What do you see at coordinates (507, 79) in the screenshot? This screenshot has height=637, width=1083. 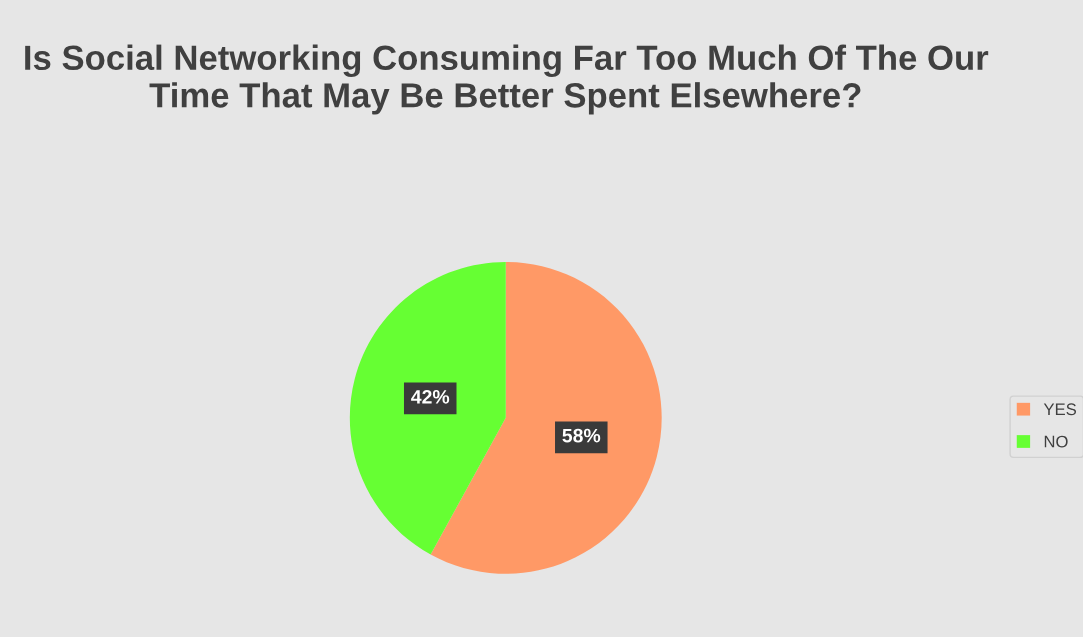 I see `chart-title: Is Social Networking Consuming Far Too Much Of The Our Time That May Be Better Spent Elsewhere?` at bounding box center [507, 79].